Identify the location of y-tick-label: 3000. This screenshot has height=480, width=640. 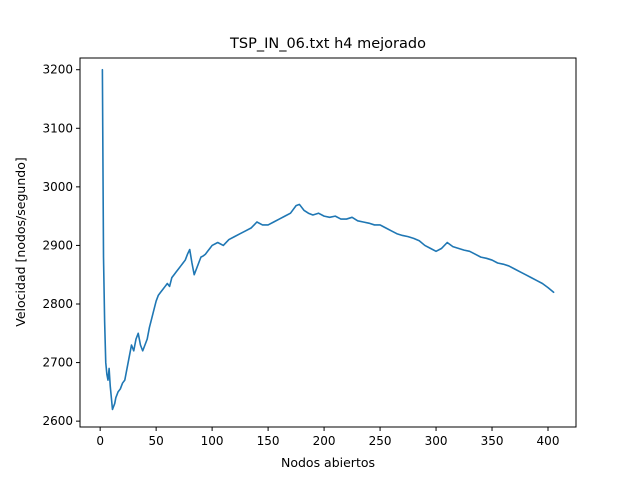
(57, 187).